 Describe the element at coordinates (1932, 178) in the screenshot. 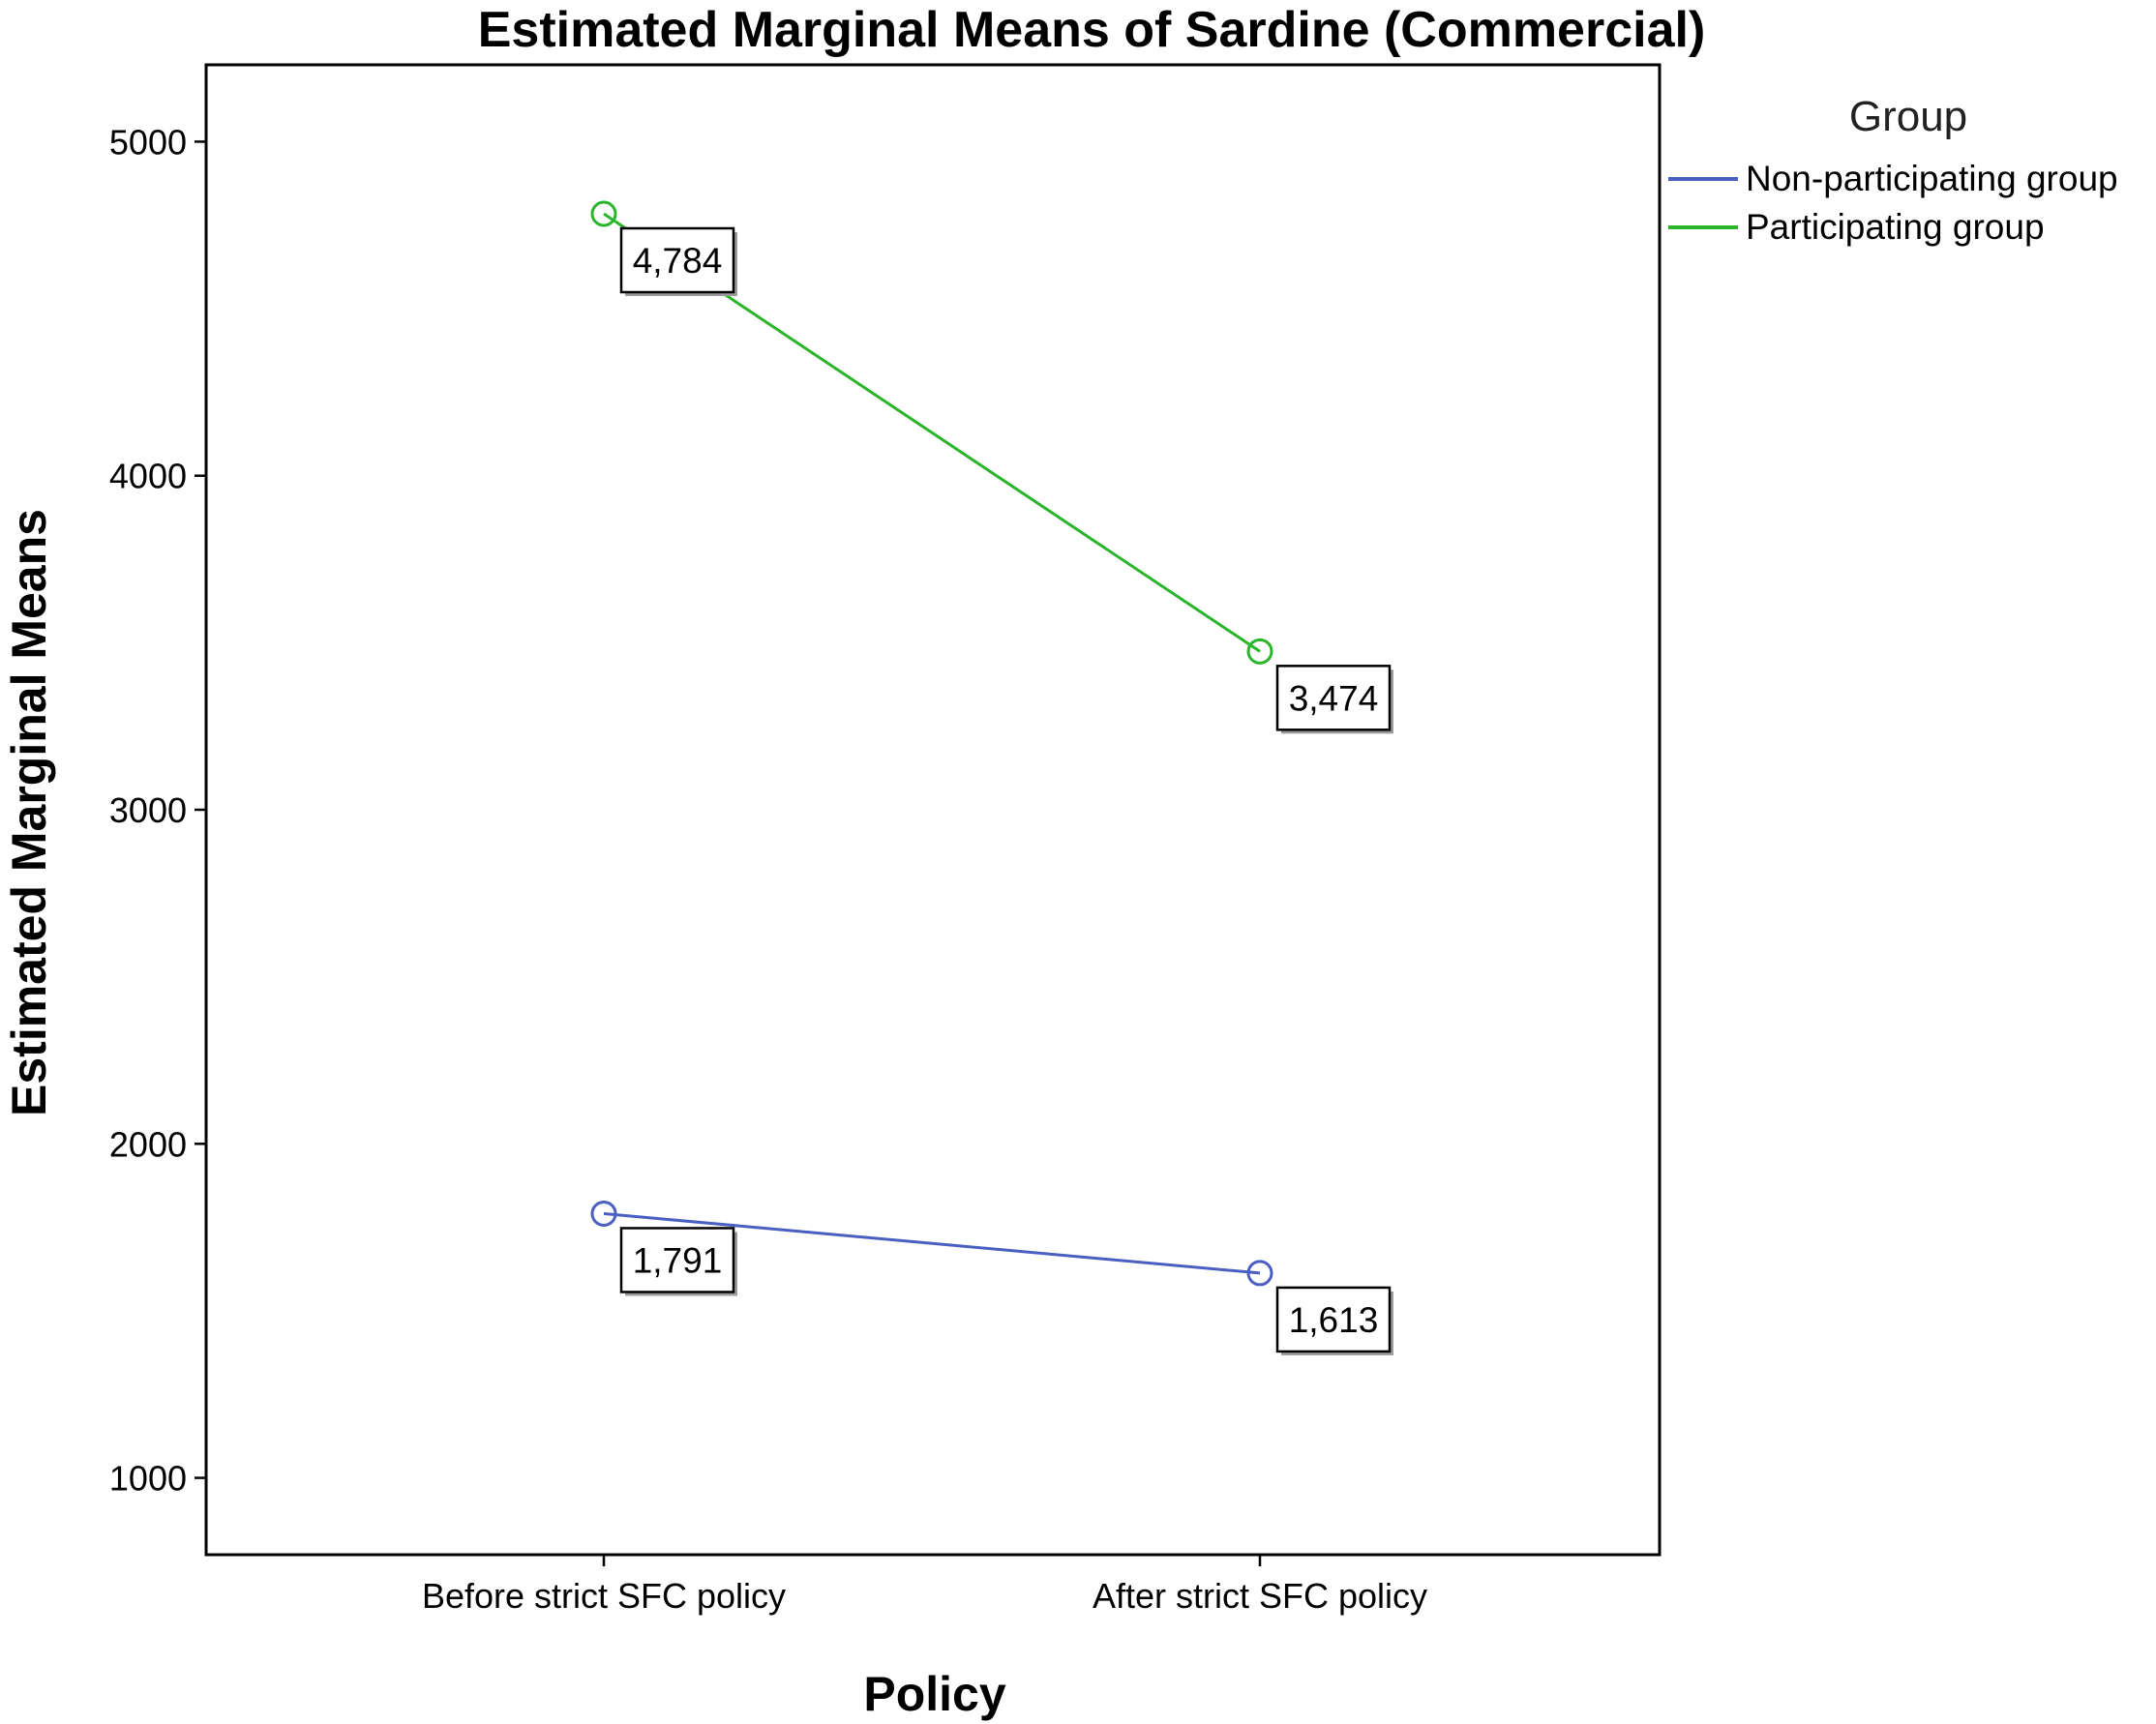

I see `legend-label-non-participating-group: Non-participating group` at that location.